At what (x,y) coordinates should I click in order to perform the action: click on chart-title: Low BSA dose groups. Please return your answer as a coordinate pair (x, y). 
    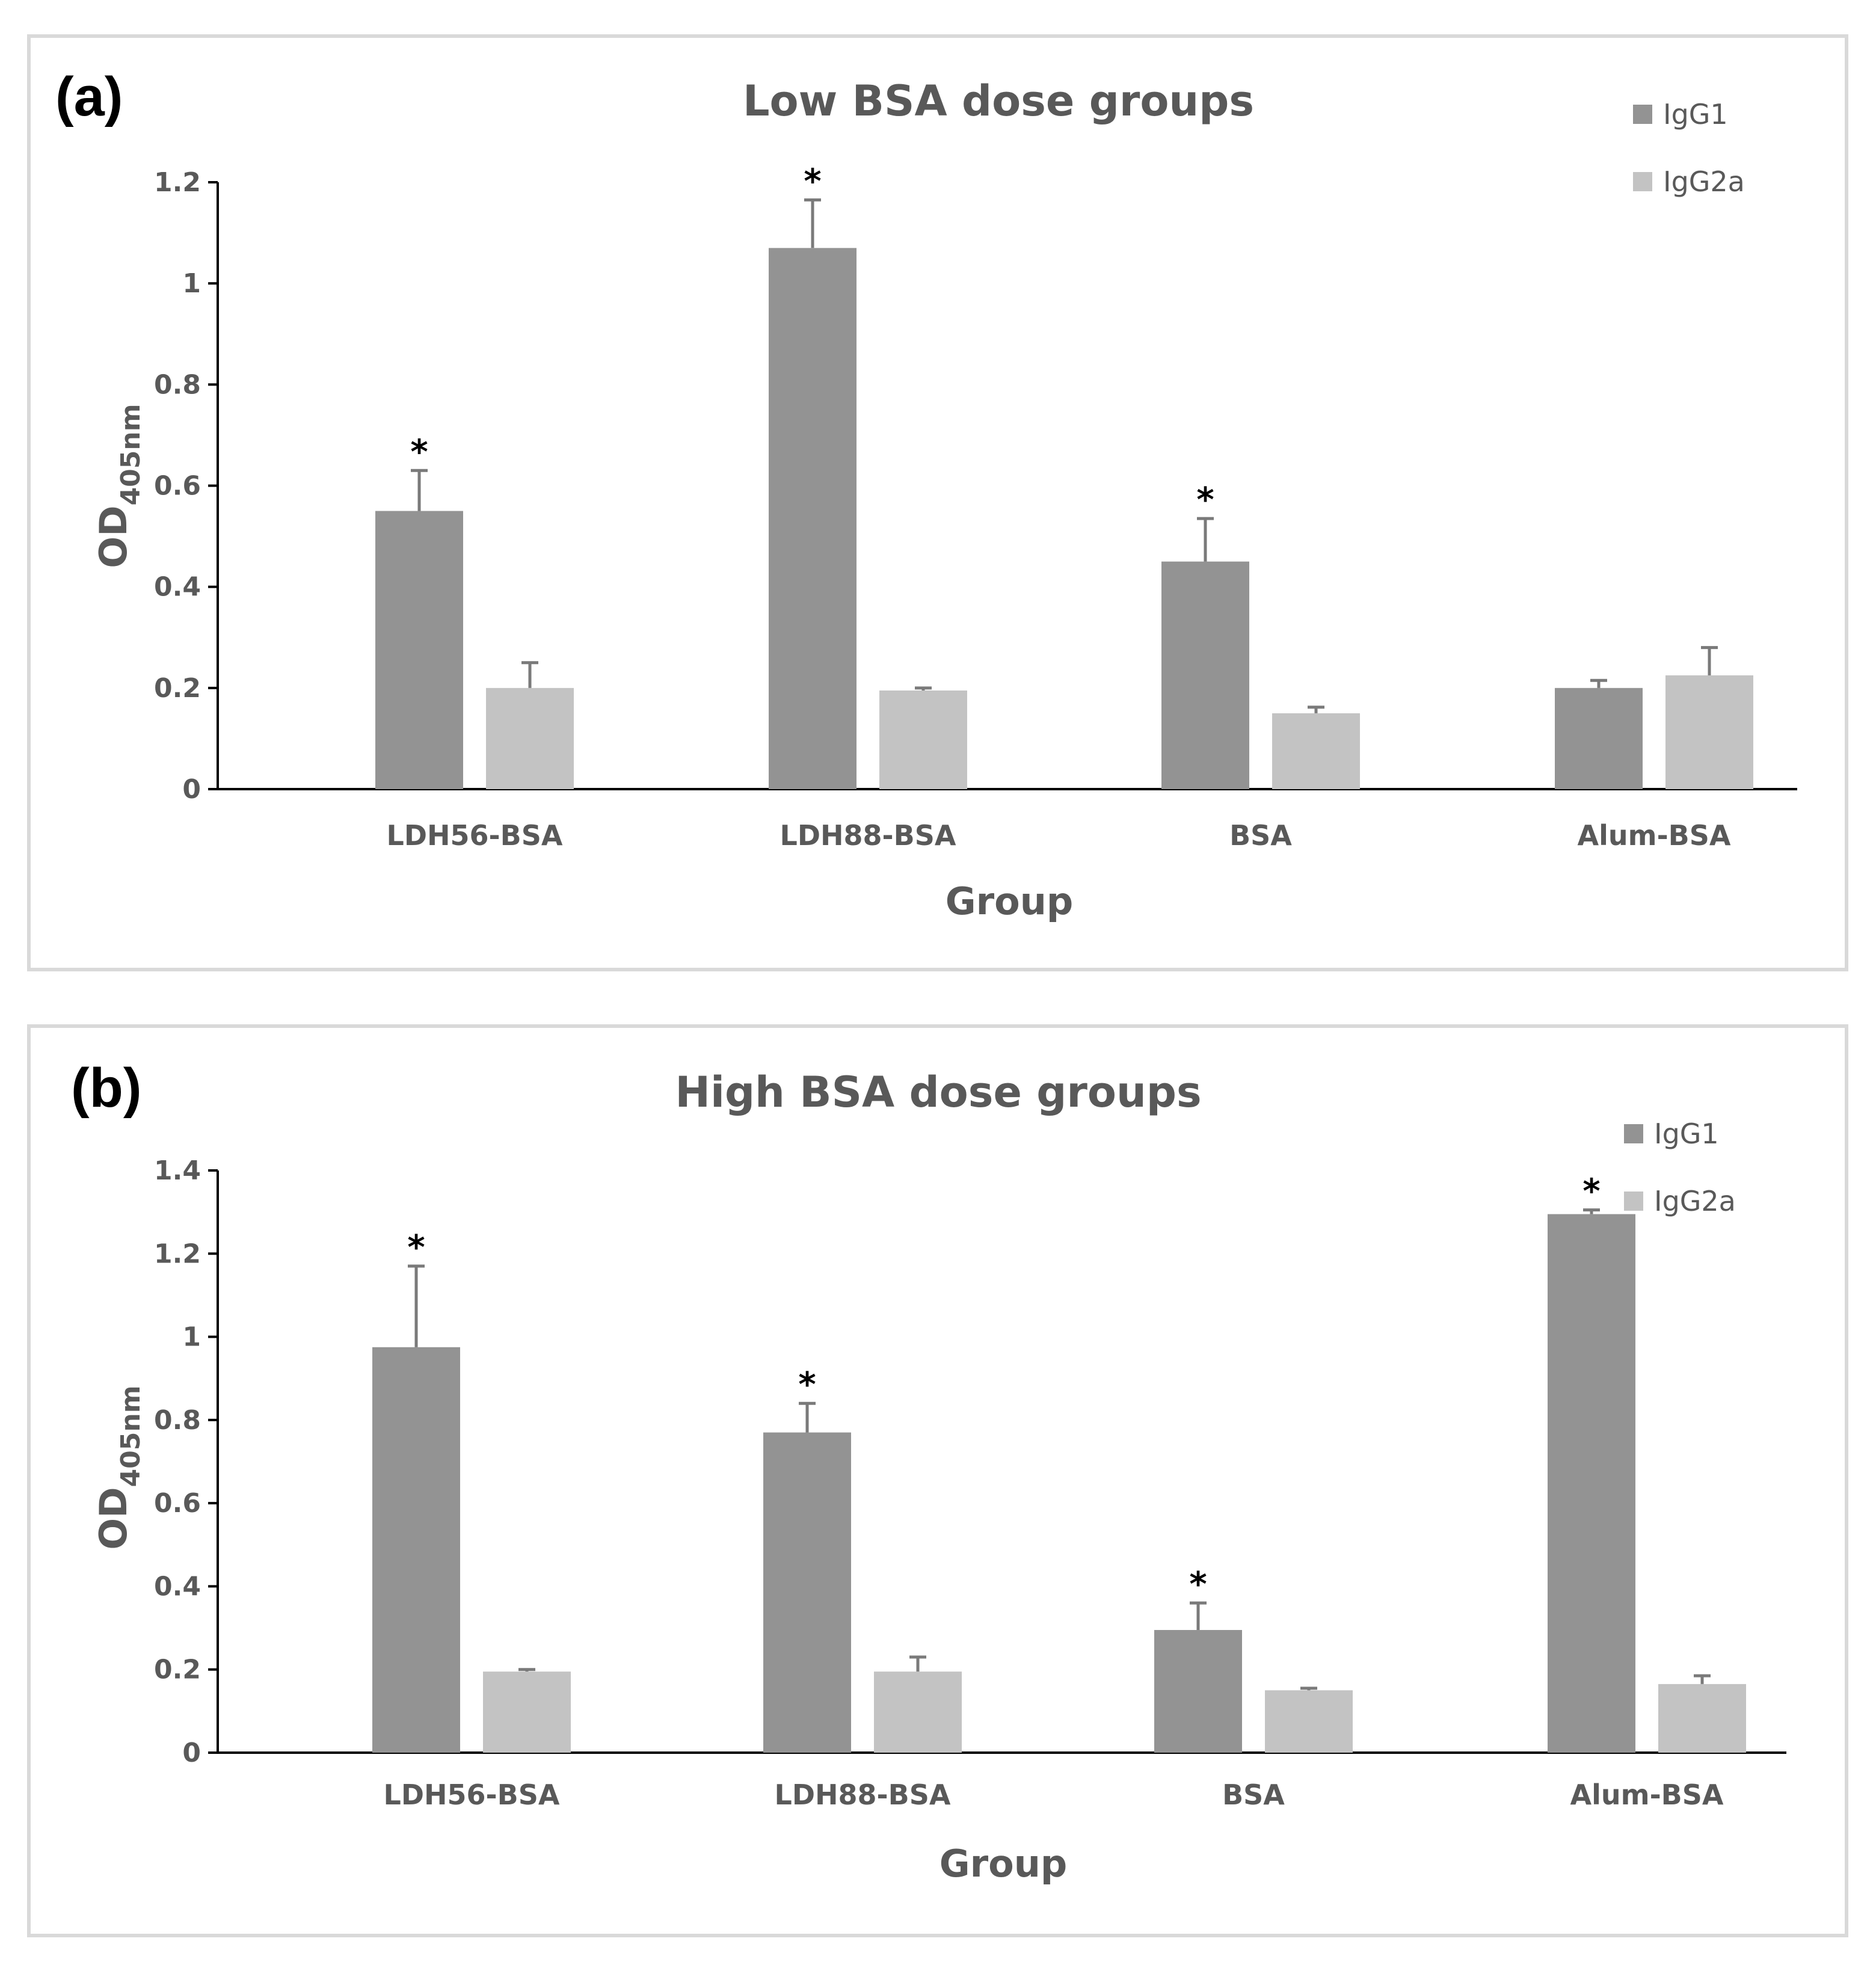
    Looking at the image, I should click on (998, 101).